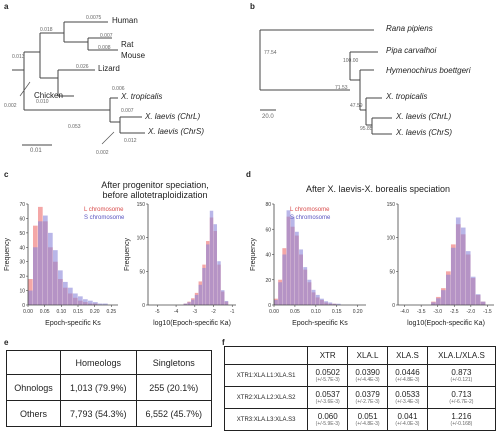  Describe the element at coordinates (327, 416) in the screenshot. I see `value: 0.060` at that location.